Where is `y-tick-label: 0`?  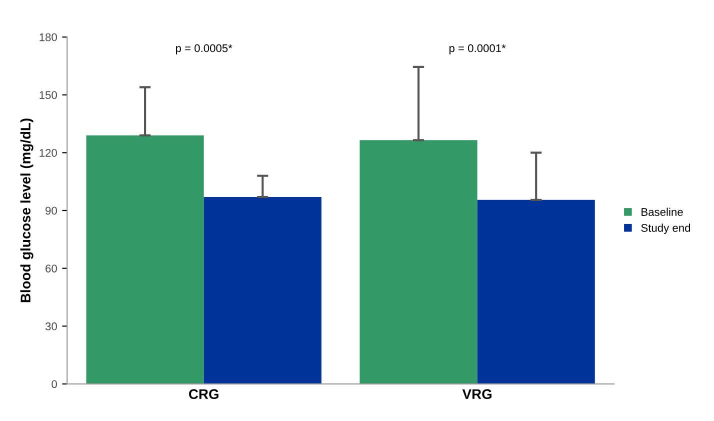
y-tick-label: 0 is located at coordinates (54, 384).